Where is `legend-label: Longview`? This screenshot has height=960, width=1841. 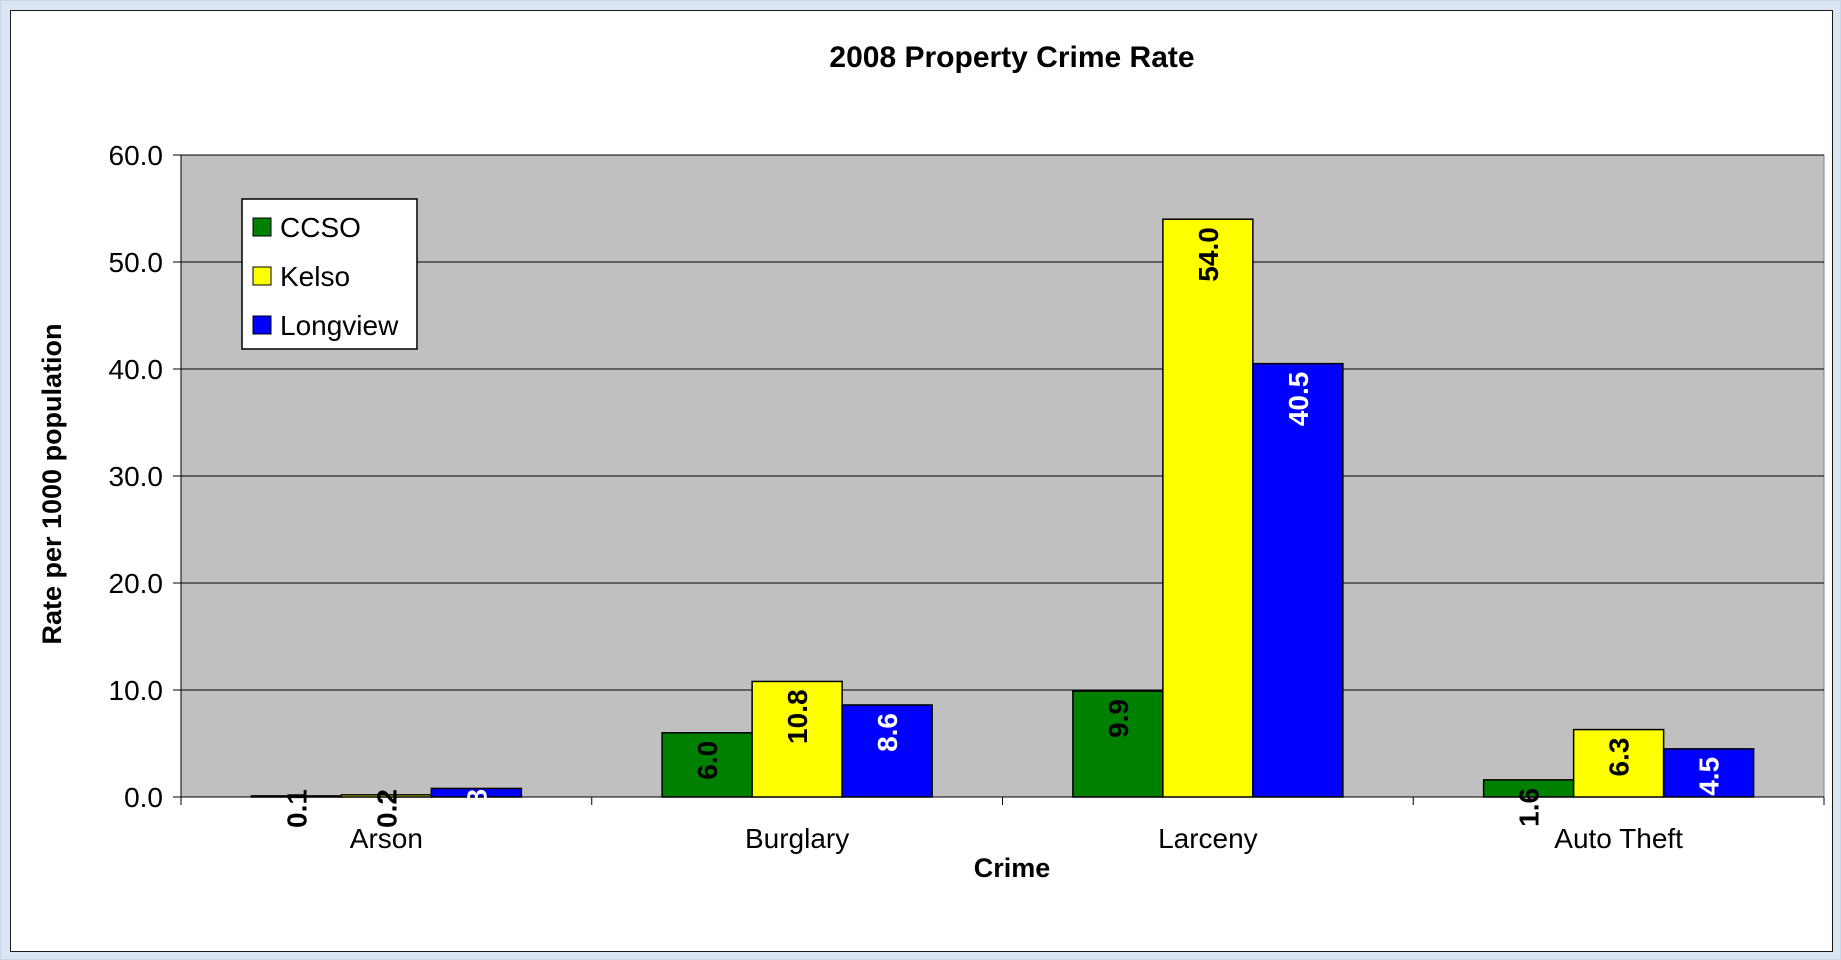 legend-label: Longview is located at coordinates (339, 325).